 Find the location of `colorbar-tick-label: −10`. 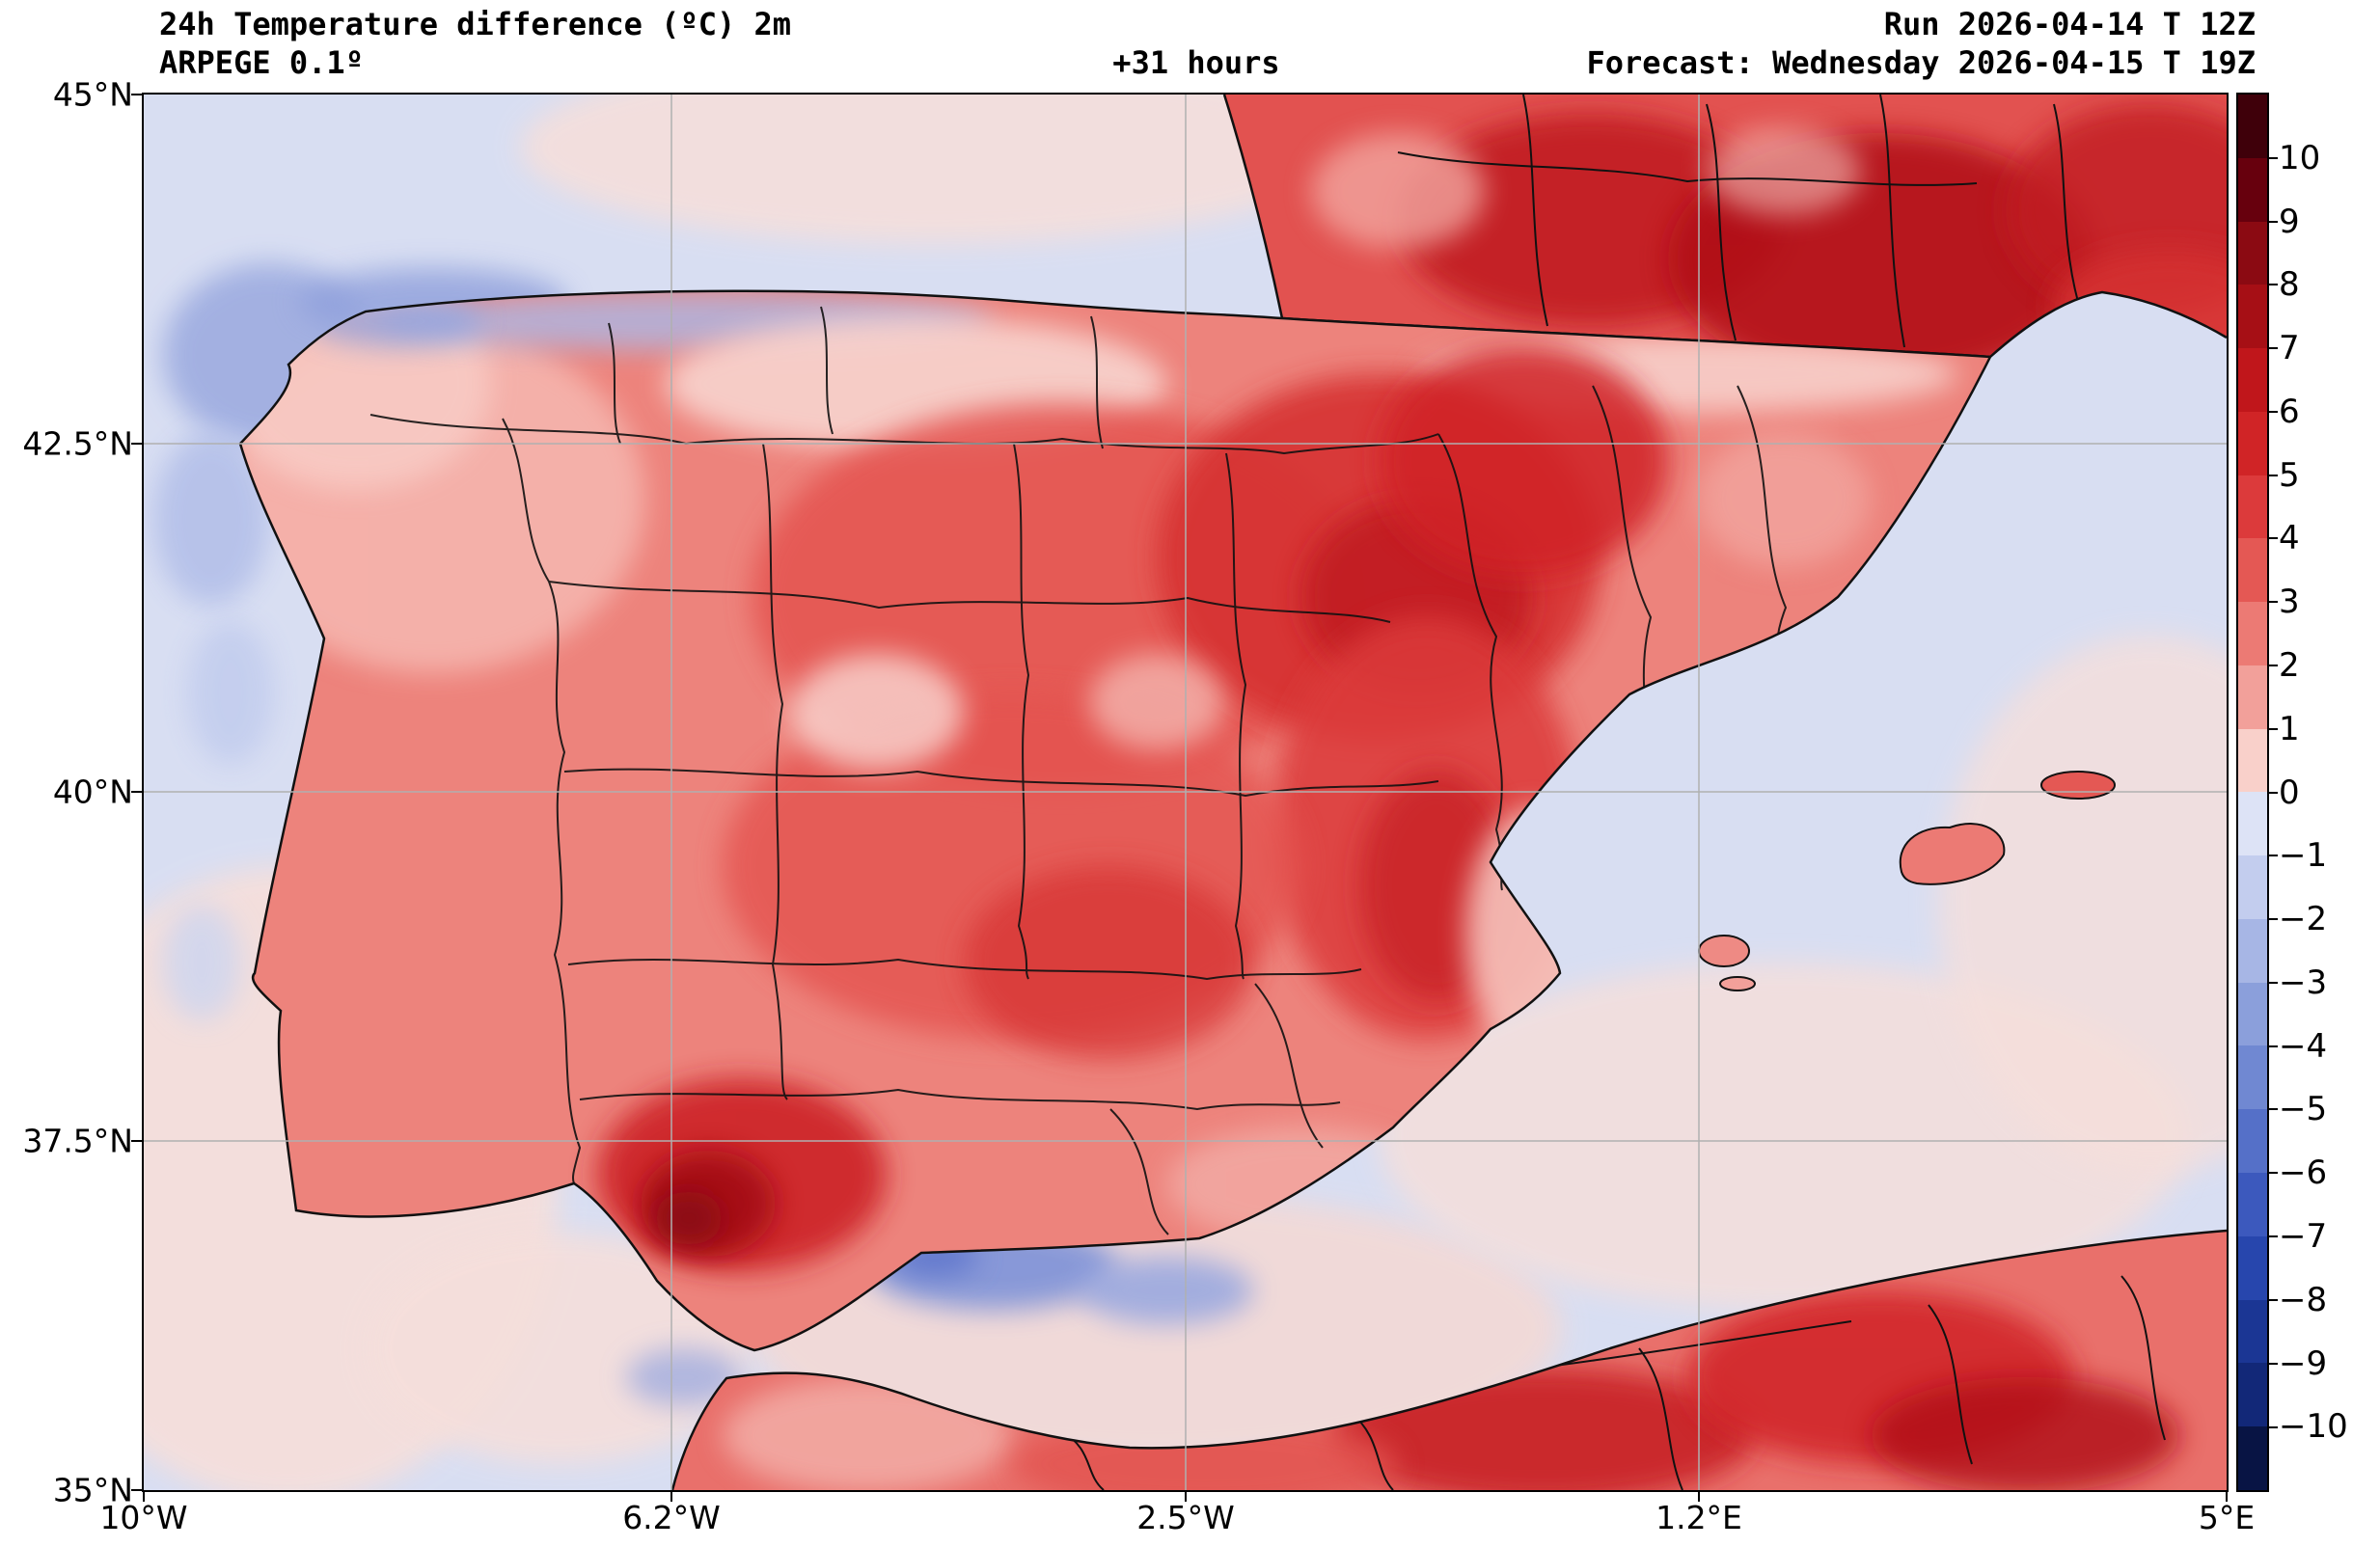

colorbar-tick-label: −10 is located at coordinates (2314, 1427).